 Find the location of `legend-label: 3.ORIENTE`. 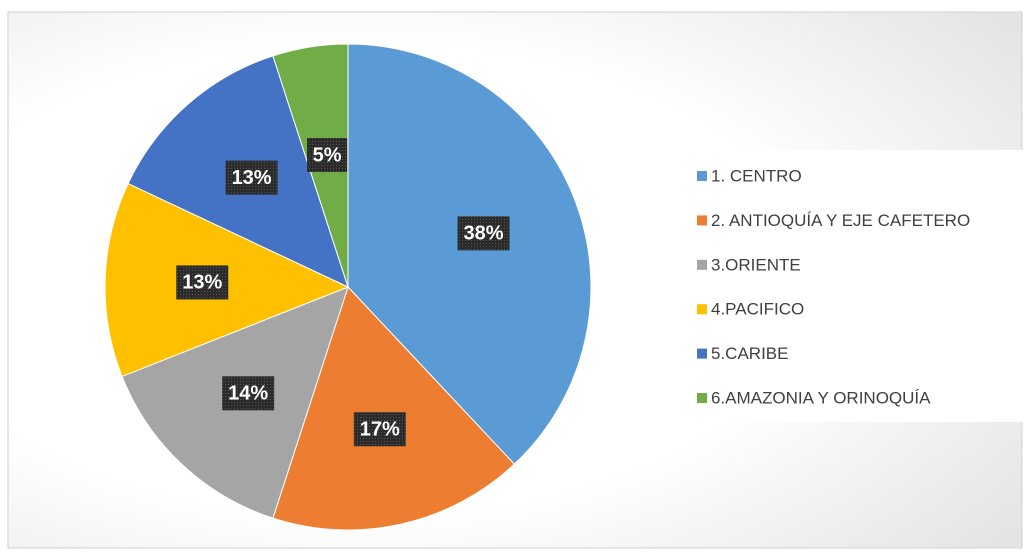

legend-label: 3.ORIENTE is located at coordinates (756, 264).